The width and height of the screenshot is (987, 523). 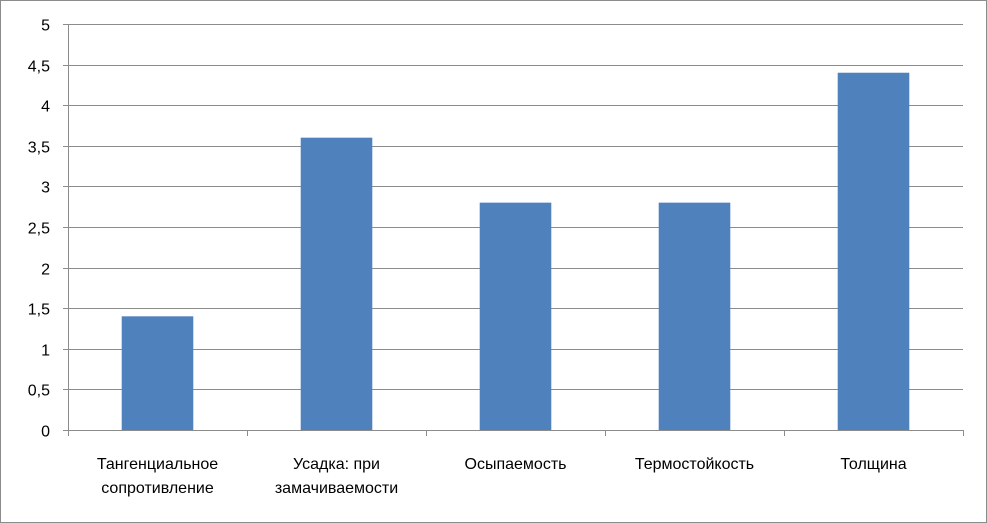 I want to click on y-tick-label: 3, so click(x=45, y=188).